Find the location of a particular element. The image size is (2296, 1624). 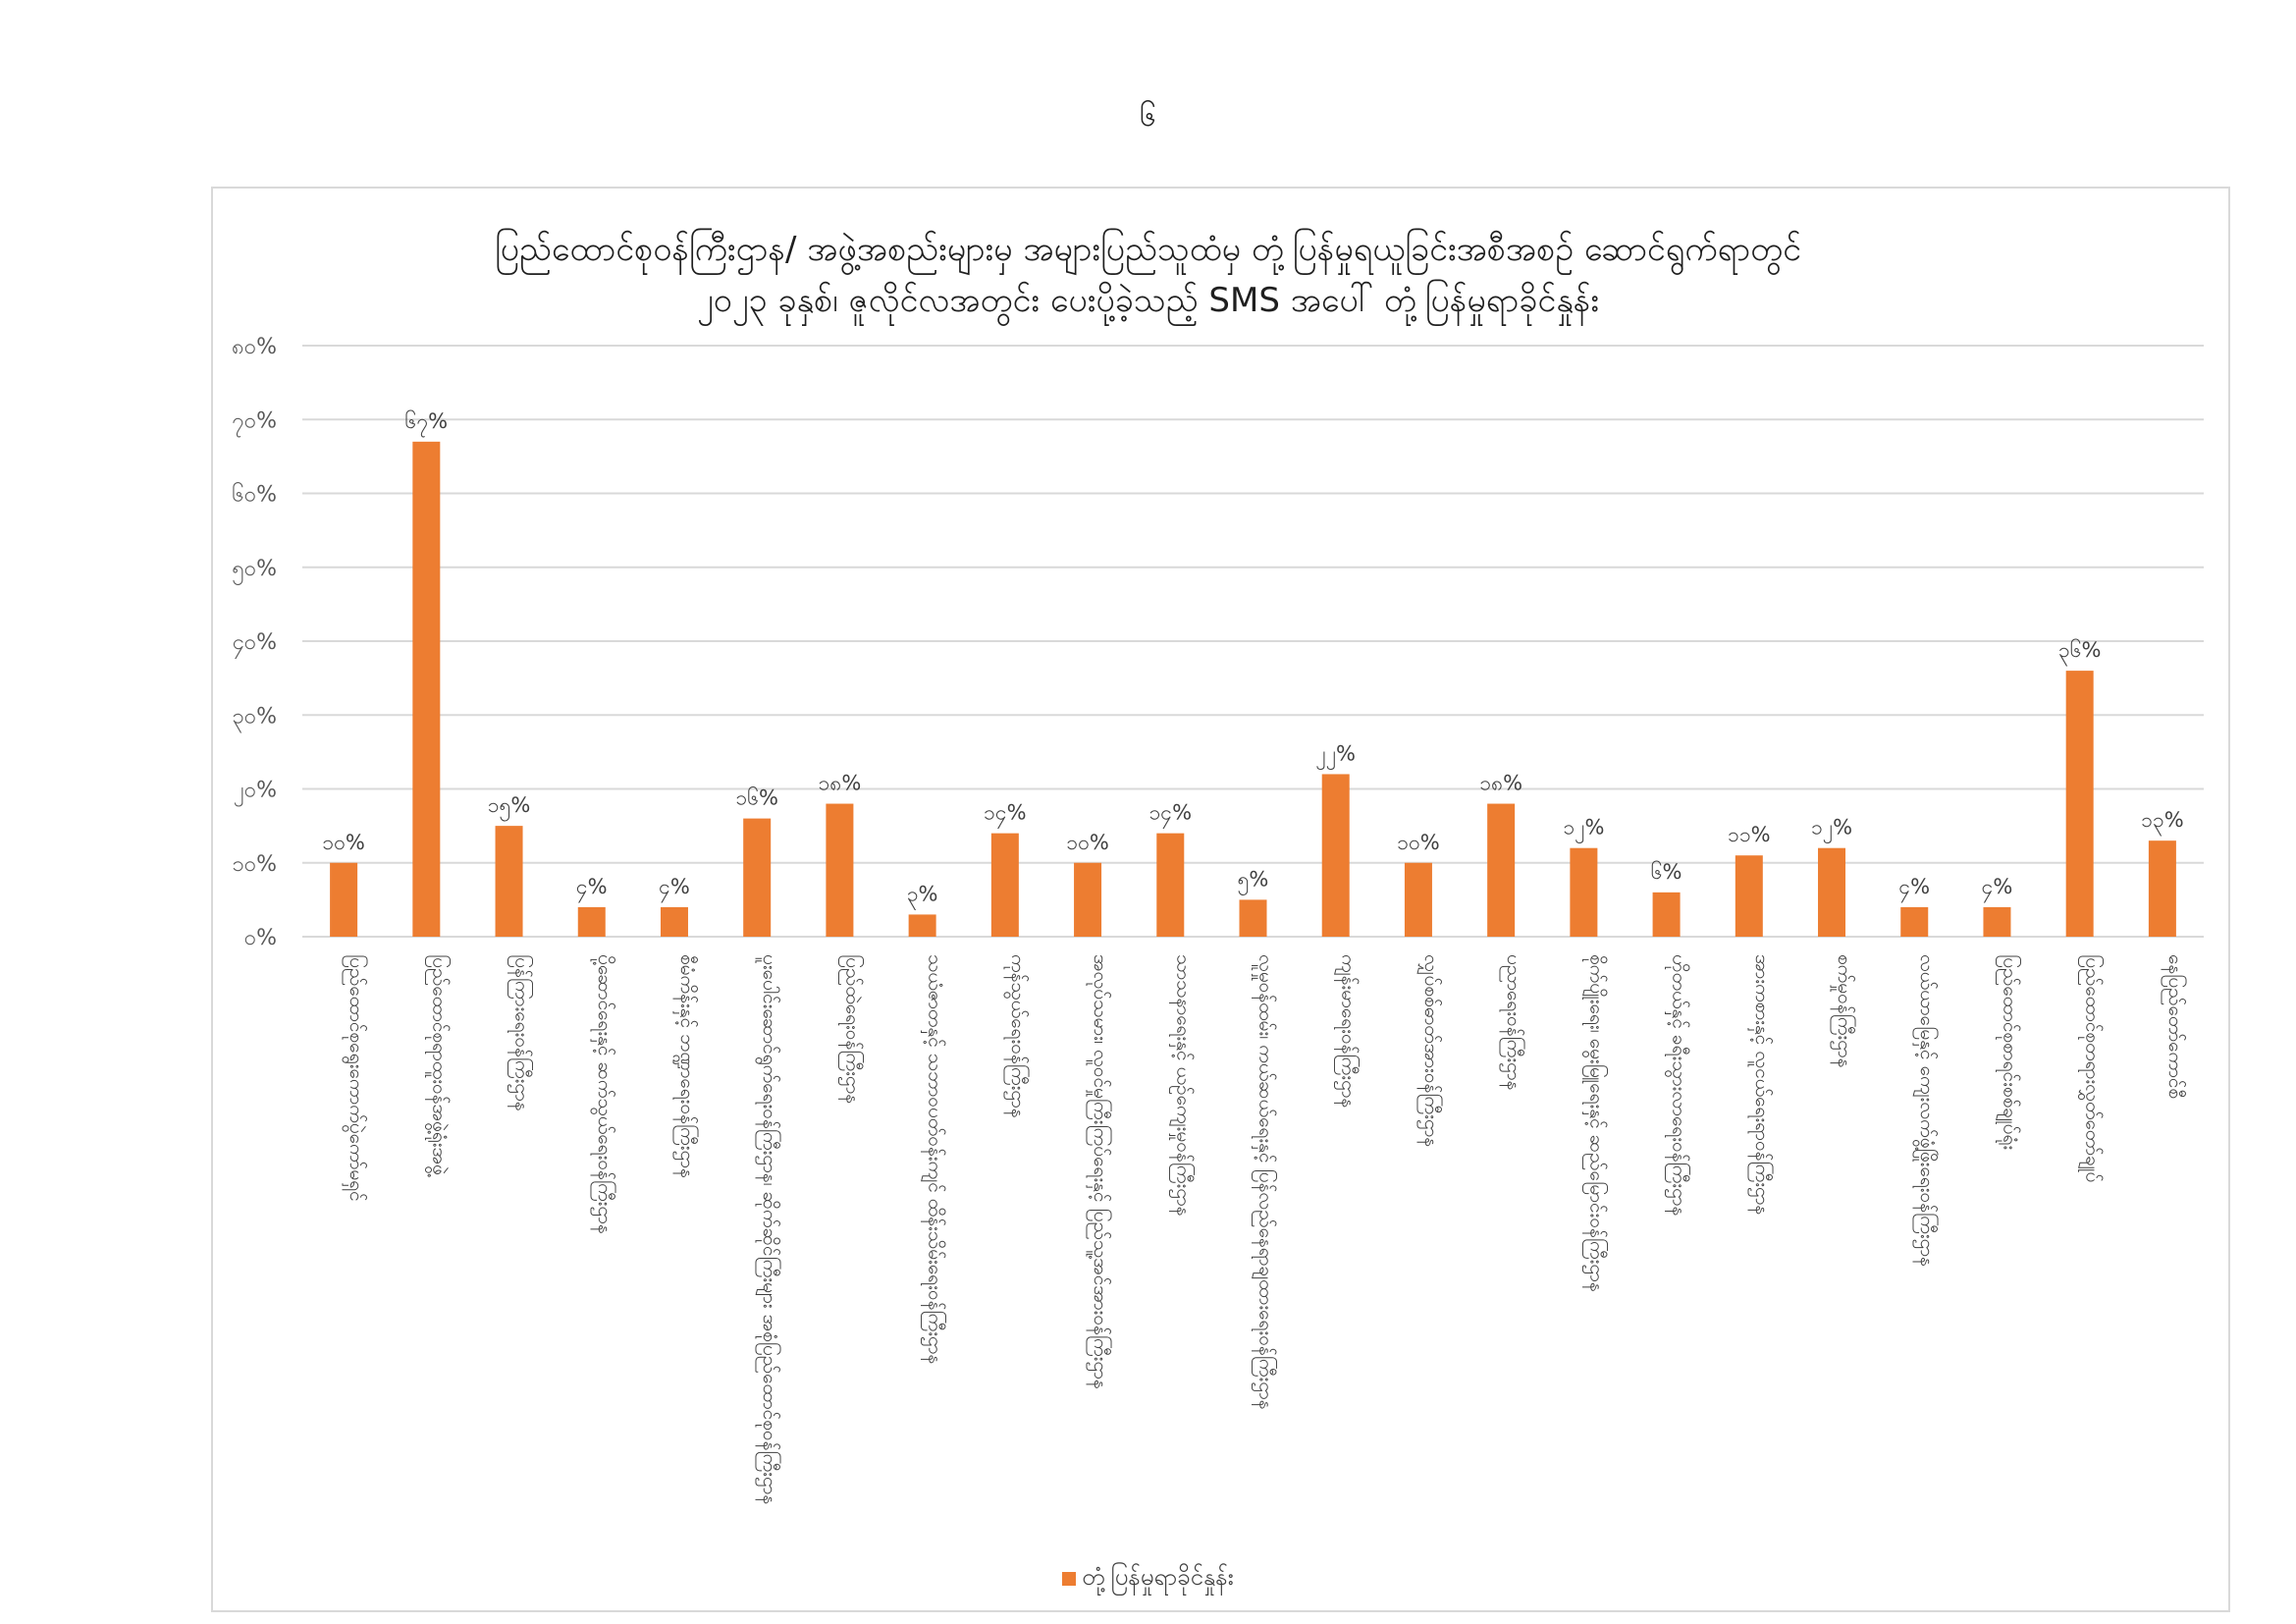

data-label: ၃% is located at coordinates (922, 896).